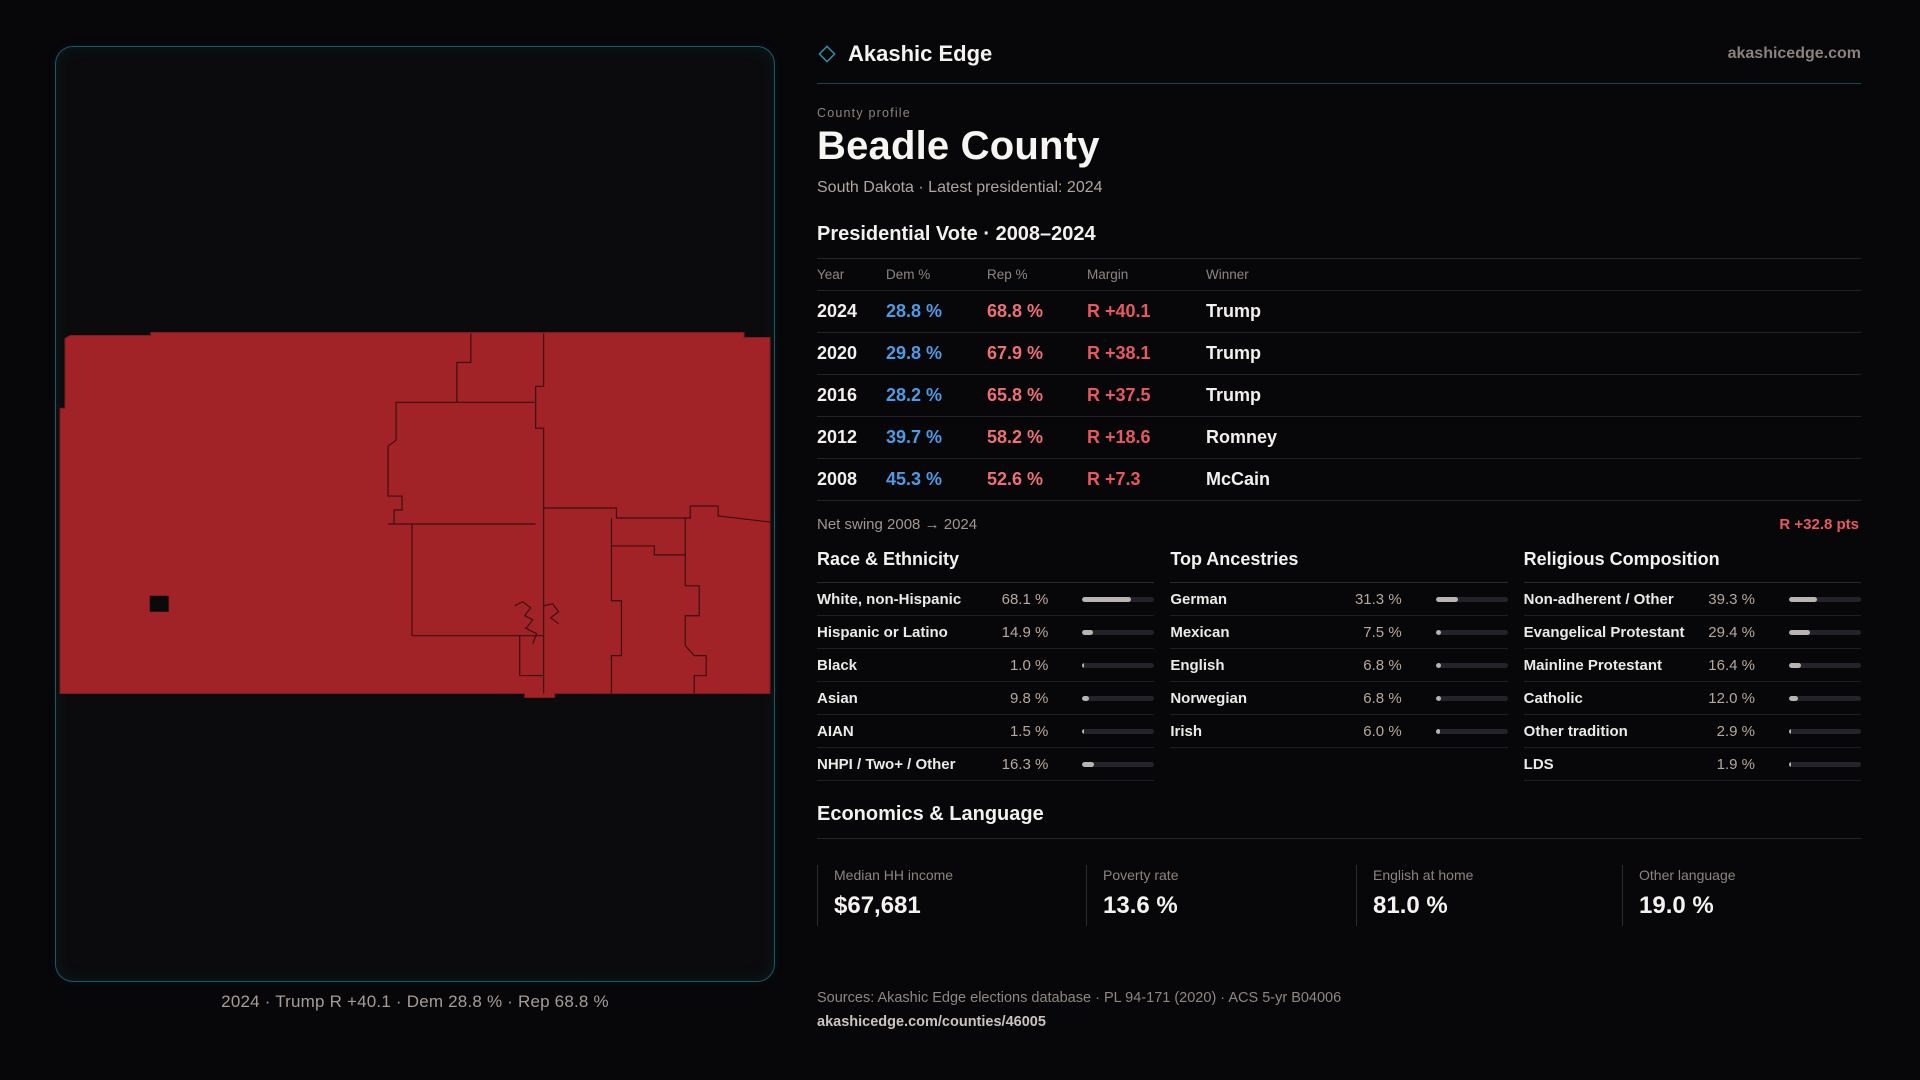 This screenshot has width=1920, height=1080. I want to click on demo-row: Norwegian 6.8 %, so click(1339, 698).